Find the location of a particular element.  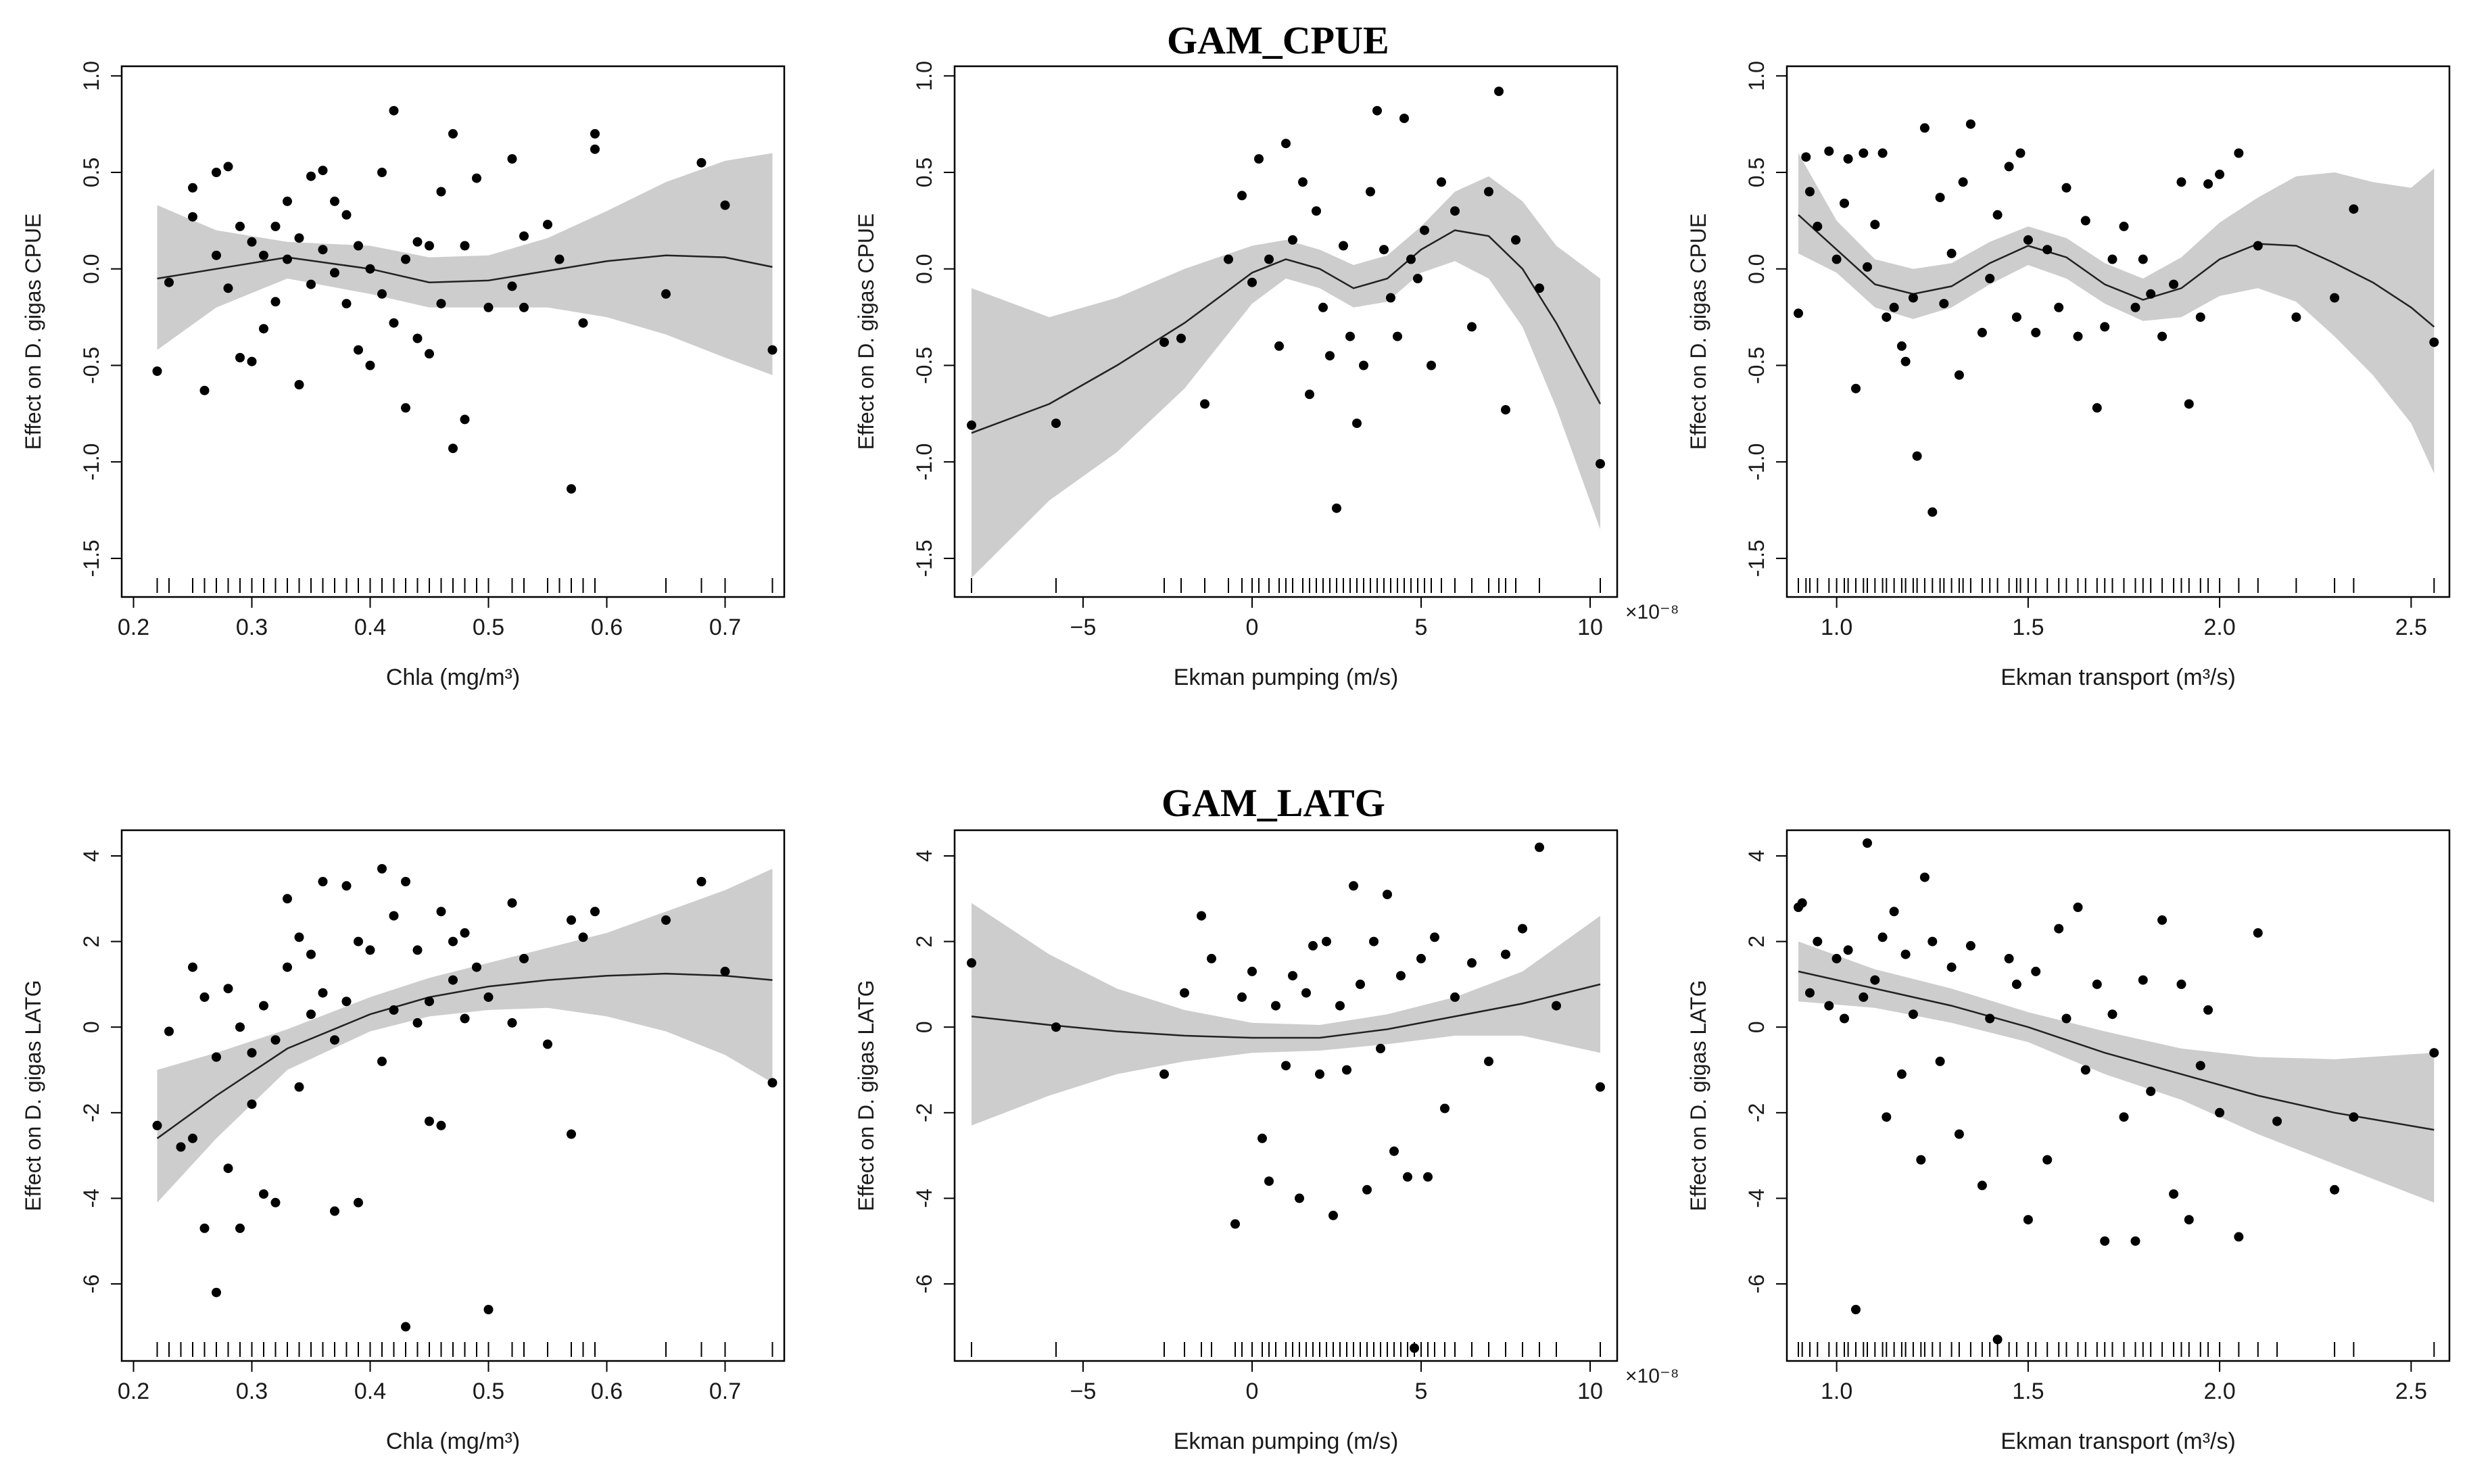

y-tick-label: -1.5 is located at coordinates (924, 559).